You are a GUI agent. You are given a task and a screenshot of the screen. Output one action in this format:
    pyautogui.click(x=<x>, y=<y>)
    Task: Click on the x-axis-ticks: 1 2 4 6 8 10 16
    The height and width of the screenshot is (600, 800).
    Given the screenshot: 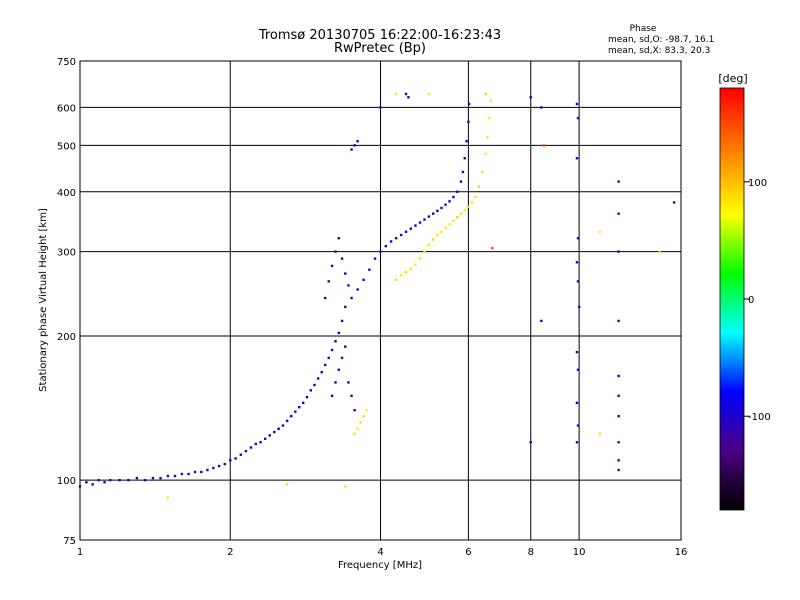 What is the action you would take?
    pyautogui.click(x=382, y=552)
    